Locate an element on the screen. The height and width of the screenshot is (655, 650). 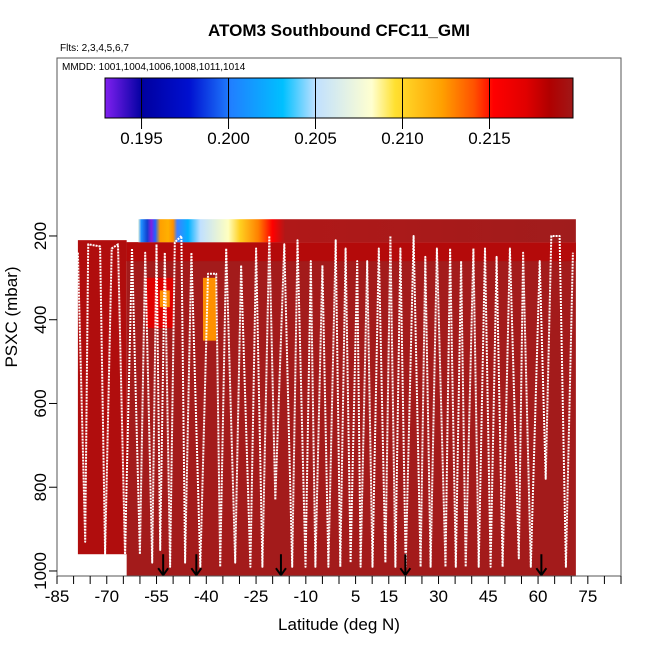
colorbar-tick-label: 0.195 is located at coordinates (141, 138).